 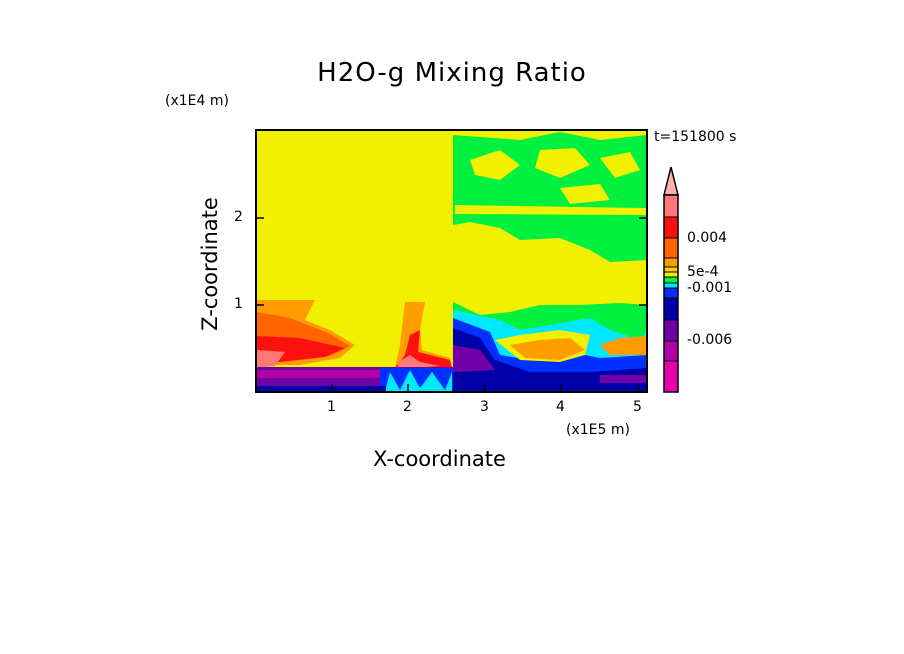 I want to click on x-unit-label: (x1E5 m), so click(x=598, y=430).